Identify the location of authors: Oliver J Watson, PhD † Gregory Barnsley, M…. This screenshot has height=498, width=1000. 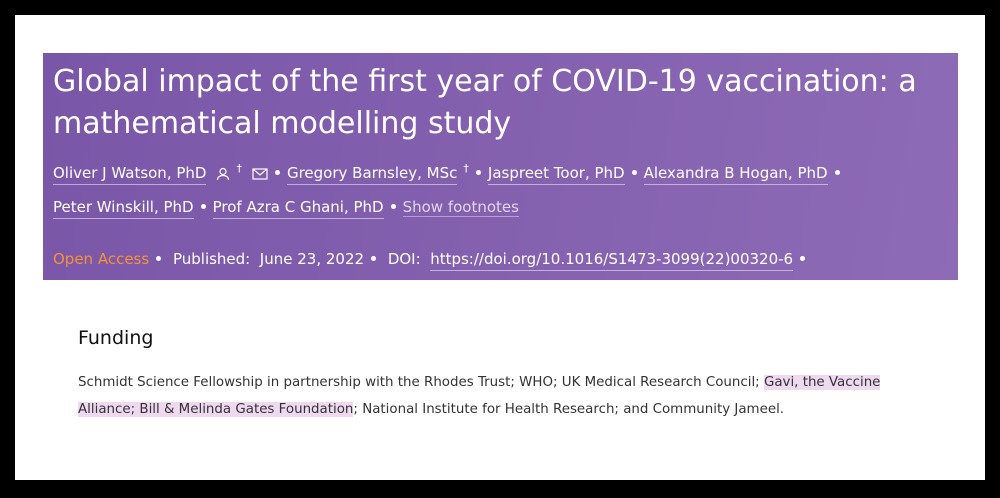
(500, 189).